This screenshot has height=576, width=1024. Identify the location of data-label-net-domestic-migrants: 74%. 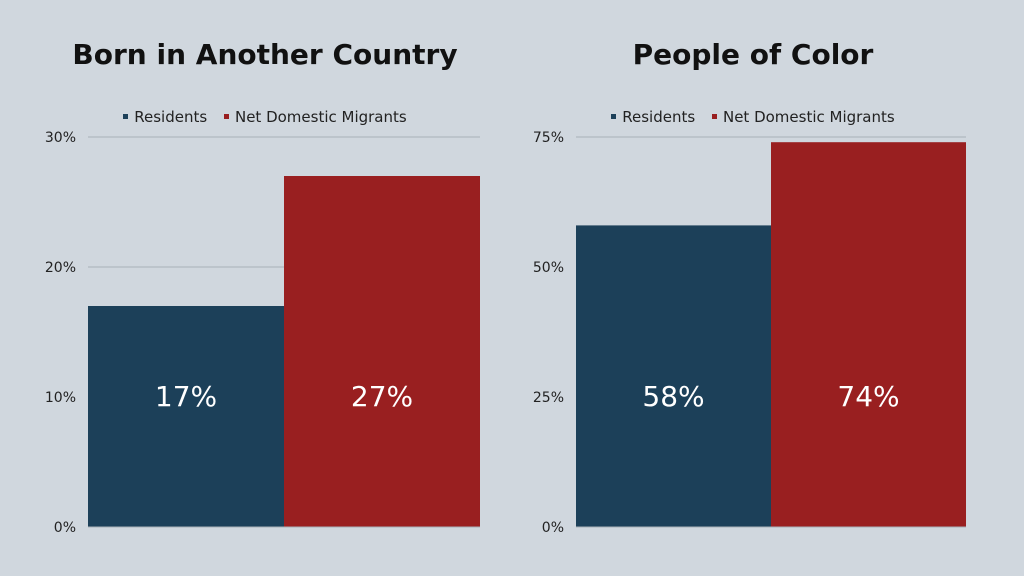
(868, 396).